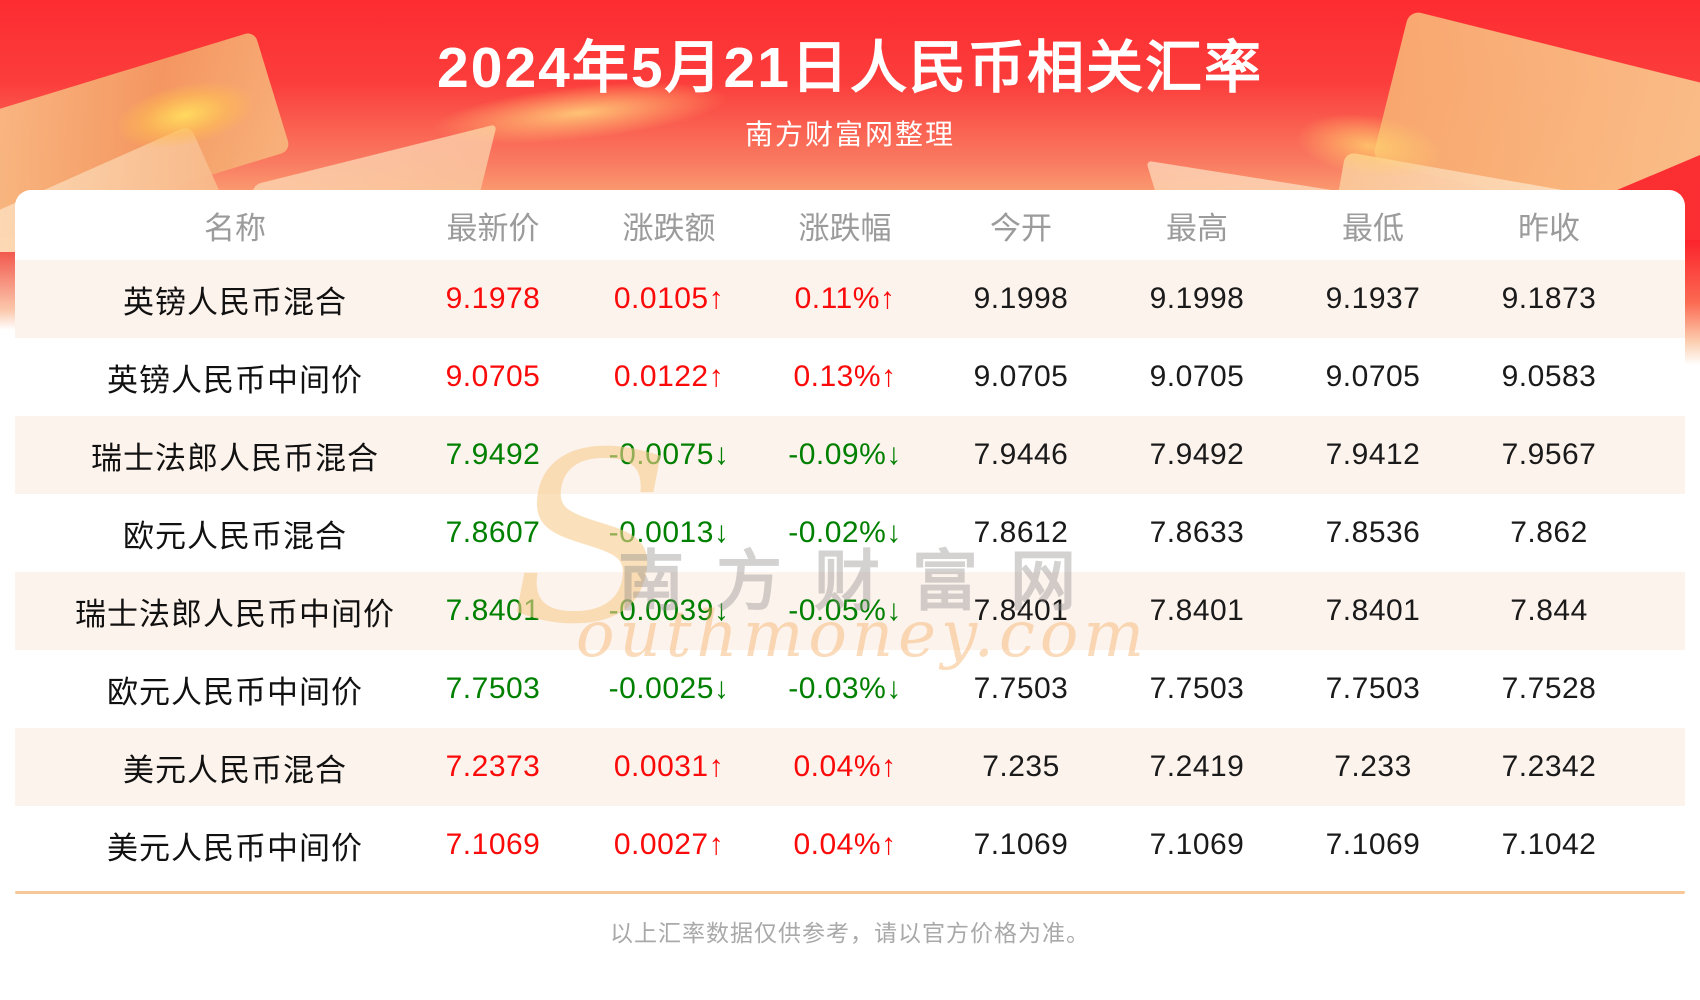 The image size is (1700, 1000). Describe the element at coordinates (493, 376) in the screenshot. I see `cell-latest: 9.0705` at that location.